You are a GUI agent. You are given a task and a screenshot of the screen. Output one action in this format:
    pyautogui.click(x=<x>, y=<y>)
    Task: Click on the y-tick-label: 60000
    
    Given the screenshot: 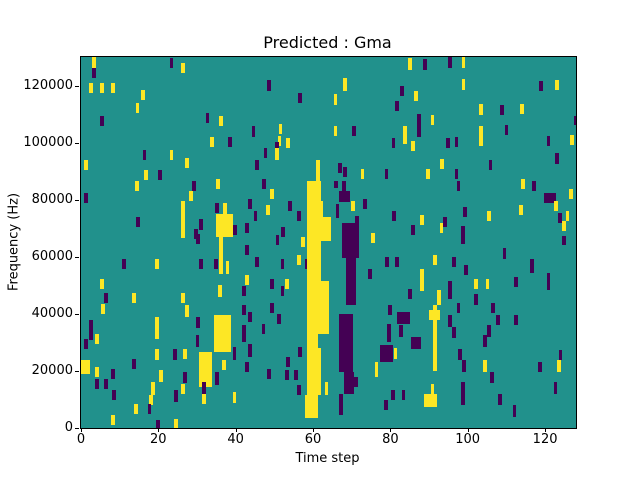 What is the action you would take?
    pyautogui.click(x=52, y=256)
    